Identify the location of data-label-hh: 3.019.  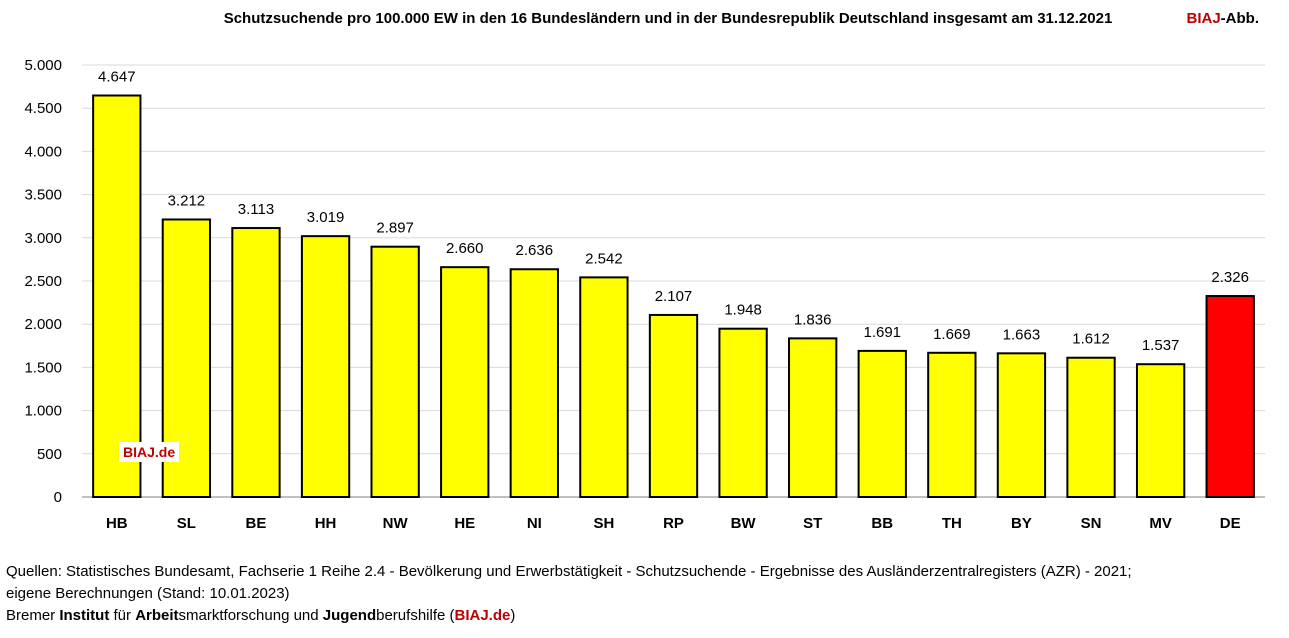
(326, 217).